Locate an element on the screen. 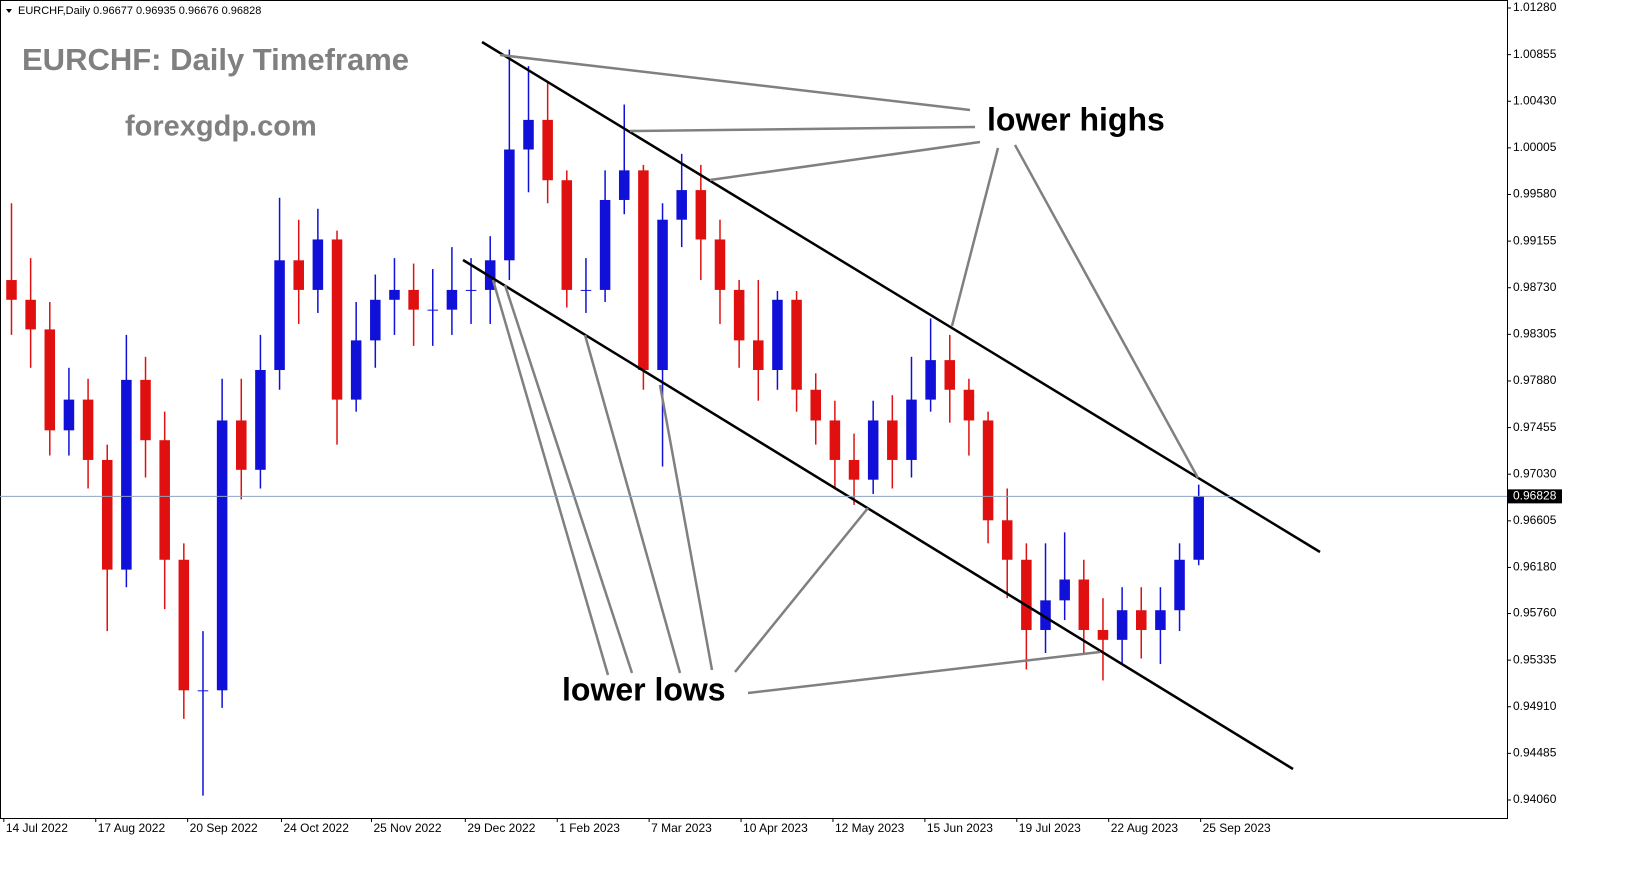 Image resolution: width=1649 pixels, height=884 pixels. x-tick-label: 25 Sep 2023 is located at coordinates (1237, 828).